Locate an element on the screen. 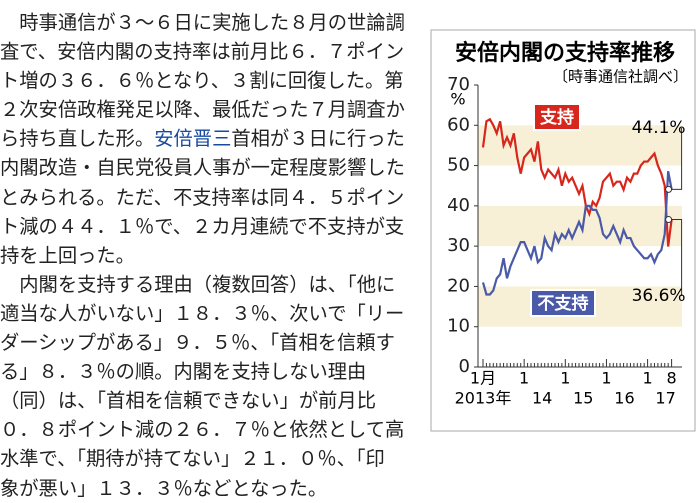 This screenshot has height=503, width=696. text: ら持ち直した形。 is located at coordinates (77, 139).